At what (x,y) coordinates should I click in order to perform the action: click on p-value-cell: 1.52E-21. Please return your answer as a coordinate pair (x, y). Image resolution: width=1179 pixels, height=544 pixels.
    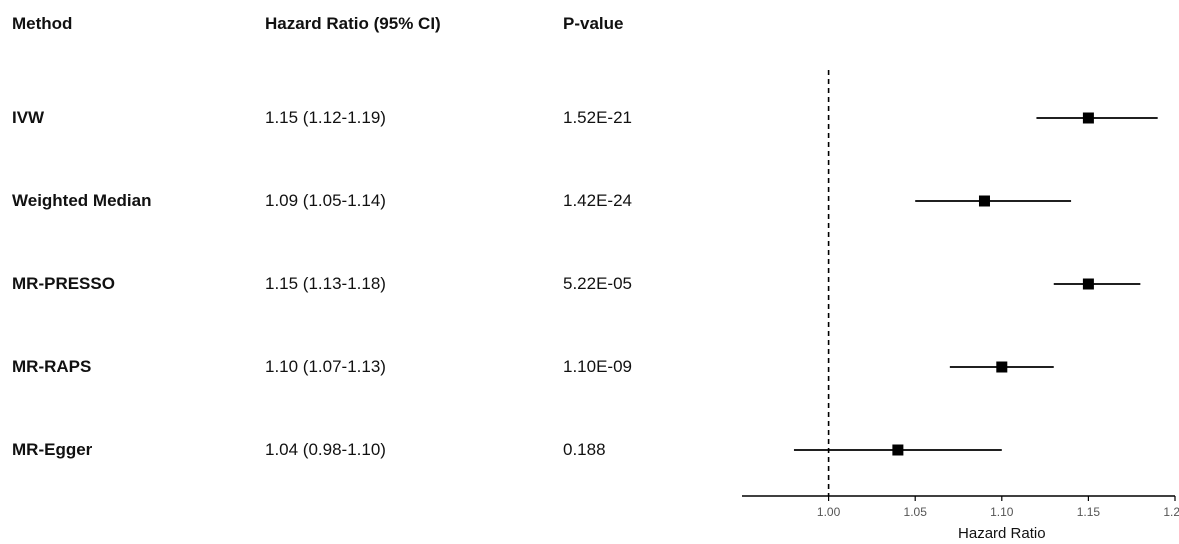
    Looking at the image, I should click on (597, 117).